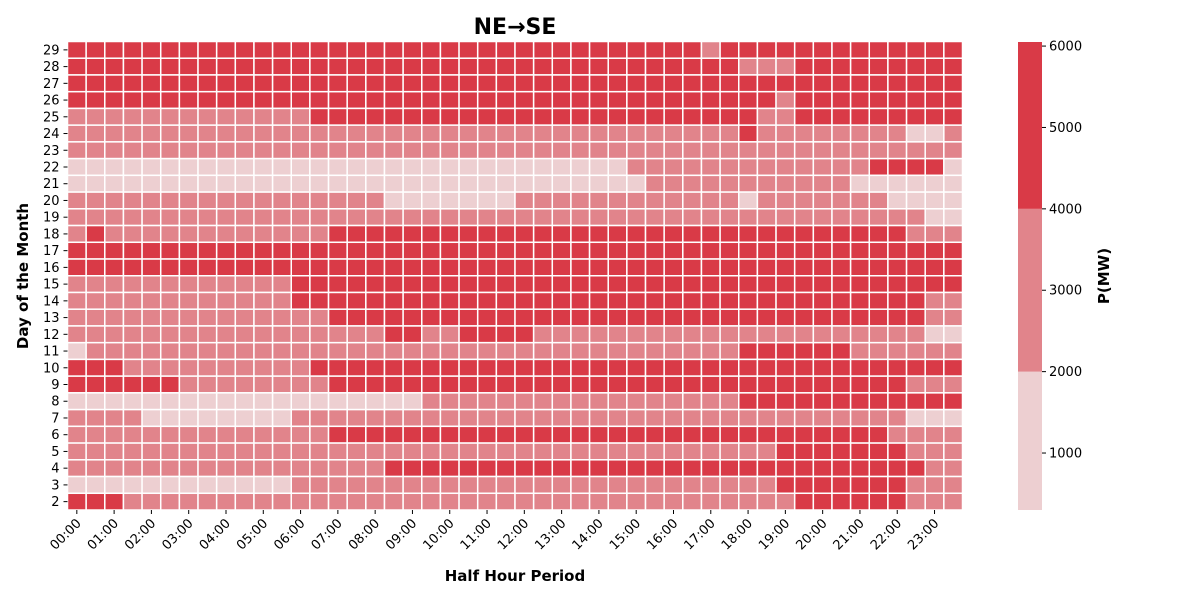  Describe the element at coordinates (1050, 275) in the screenshot. I see `colorbar: 1000 2000 3000 4000 5000 6000` at that location.